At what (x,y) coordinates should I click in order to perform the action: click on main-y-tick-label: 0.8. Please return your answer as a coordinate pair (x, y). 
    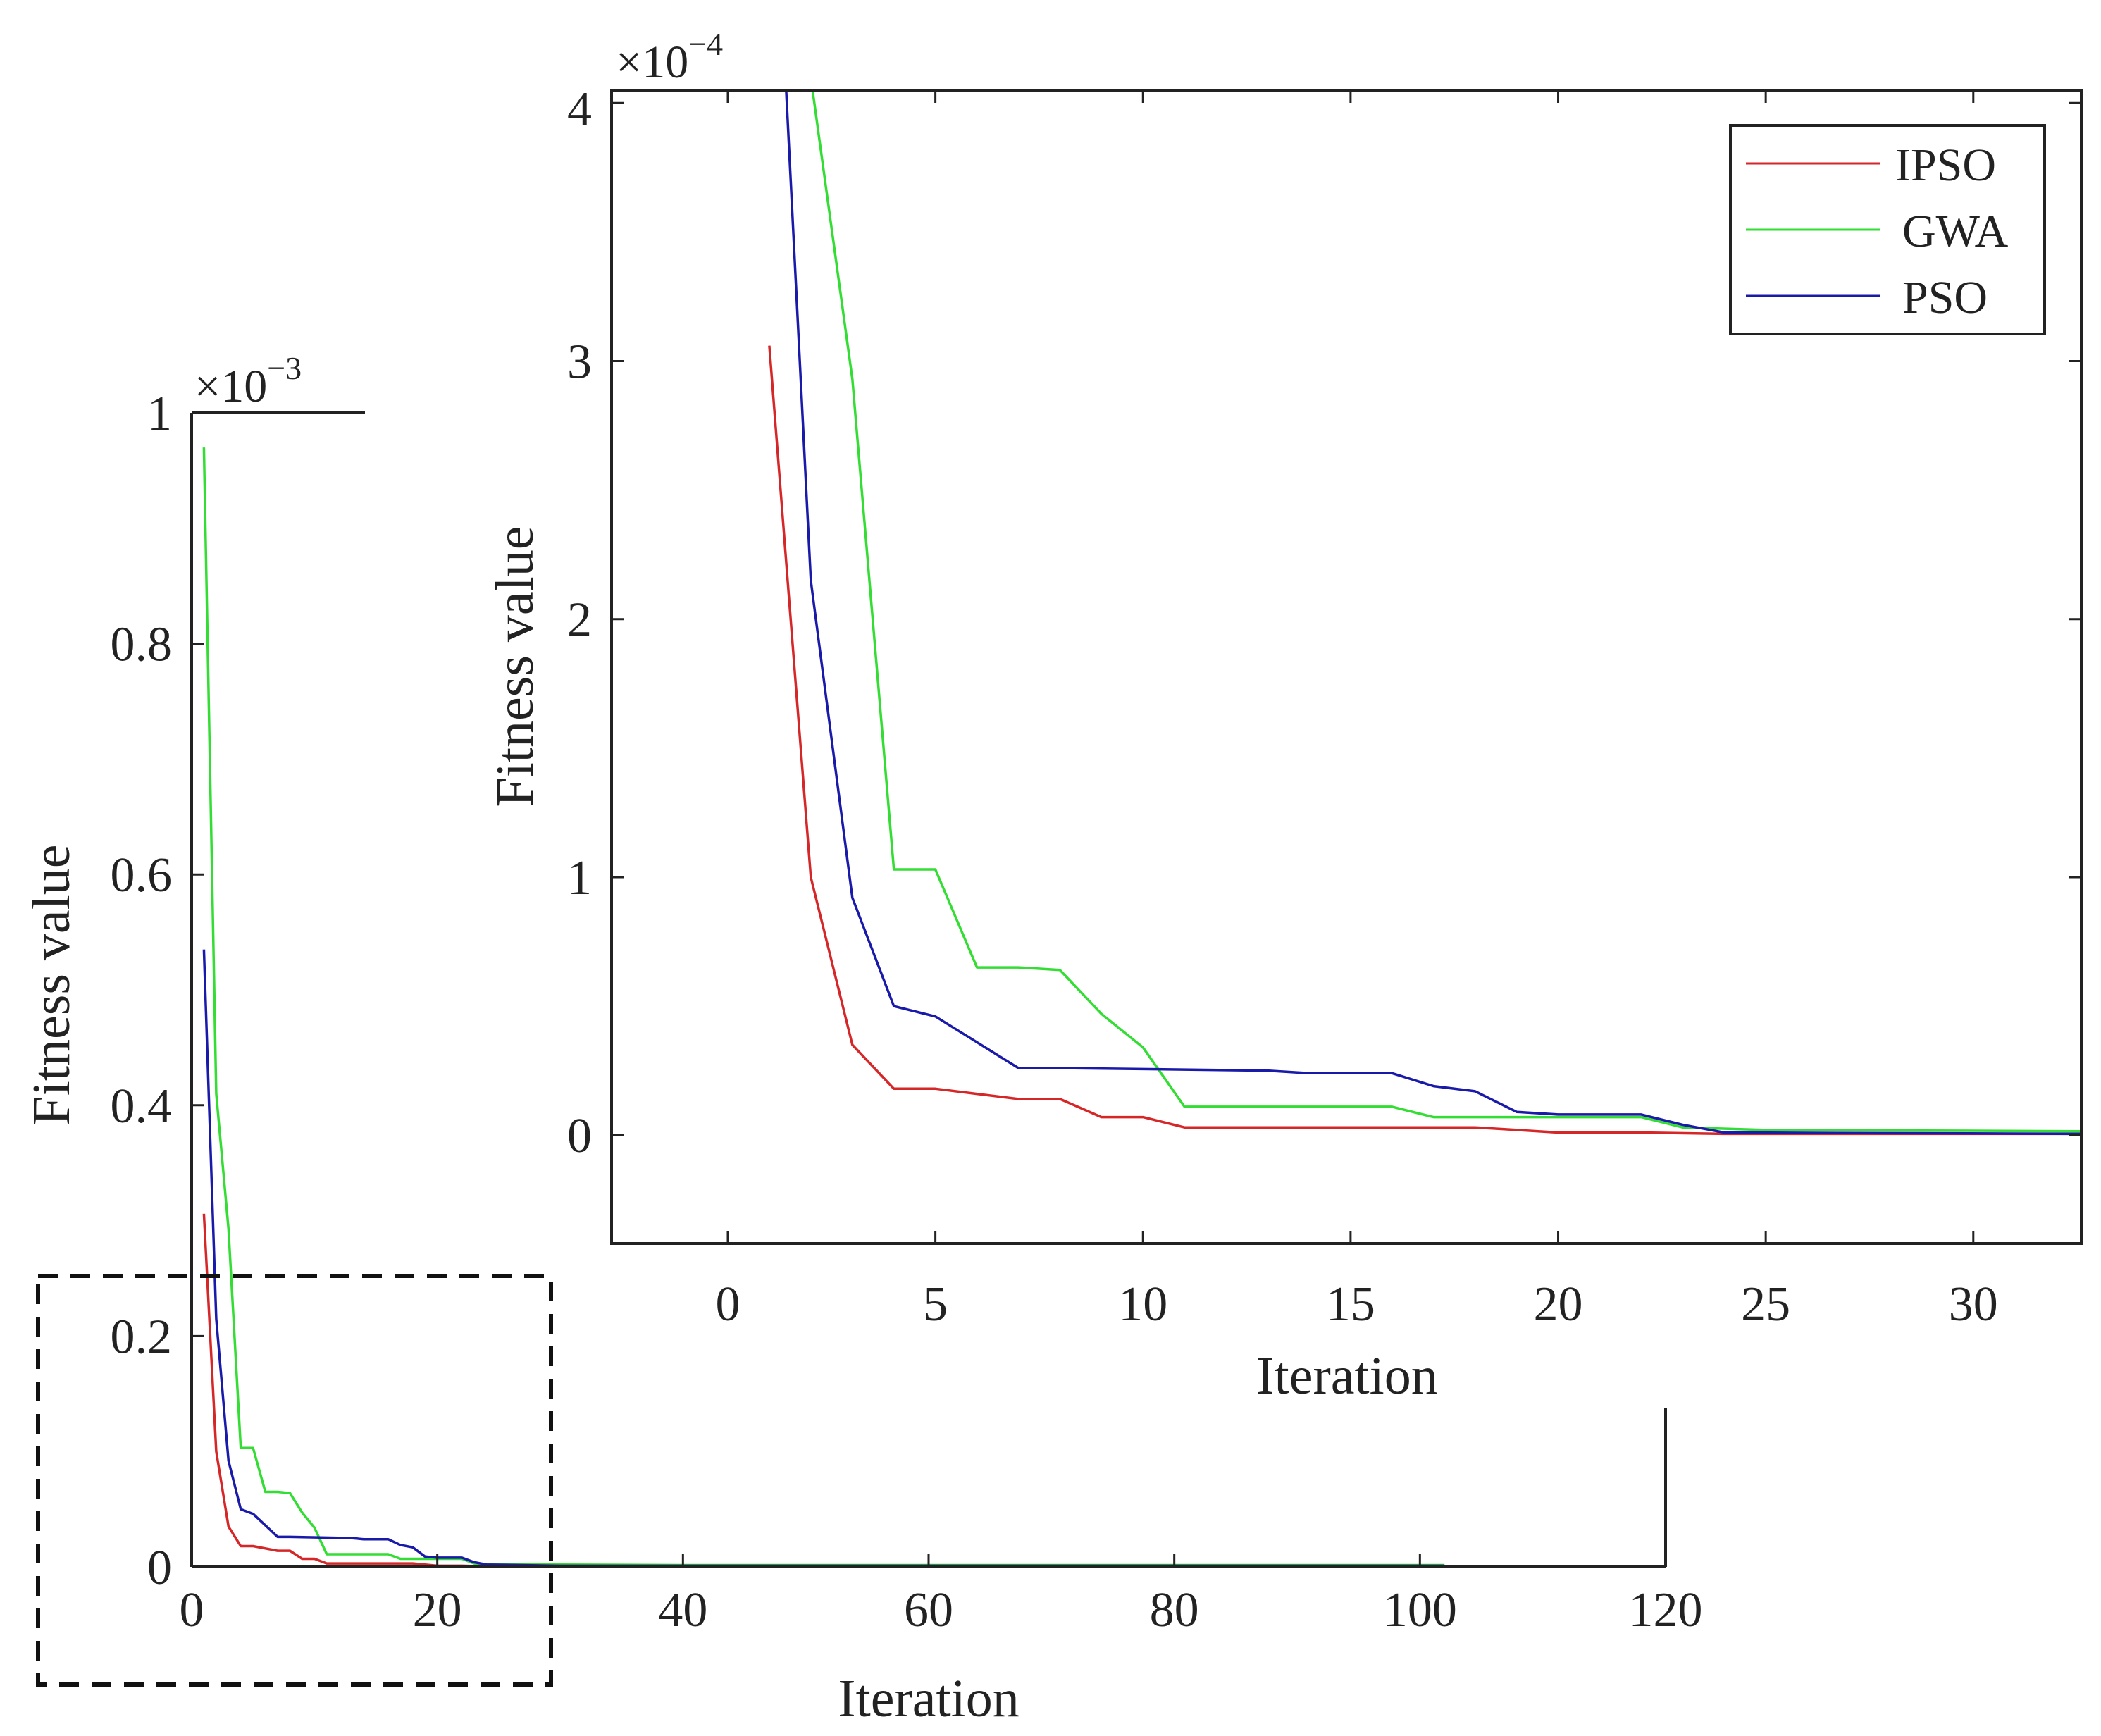
    Looking at the image, I should click on (142, 645).